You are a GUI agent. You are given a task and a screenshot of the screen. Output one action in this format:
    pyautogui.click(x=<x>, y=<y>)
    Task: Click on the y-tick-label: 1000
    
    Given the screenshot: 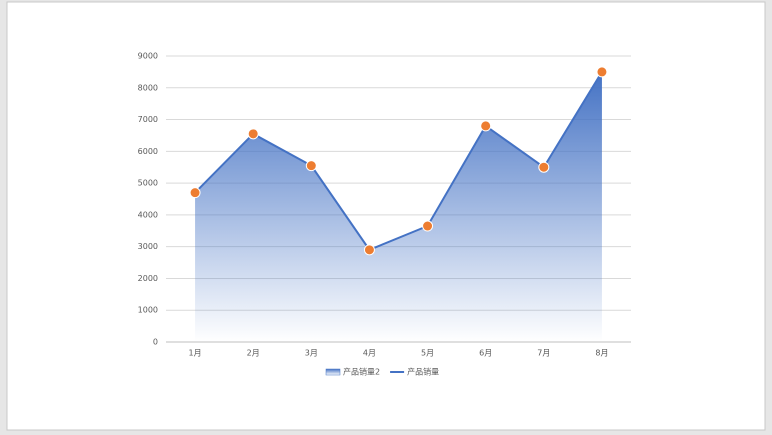 What is the action you would take?
    pyautogui.click(x=148, y=310)
    